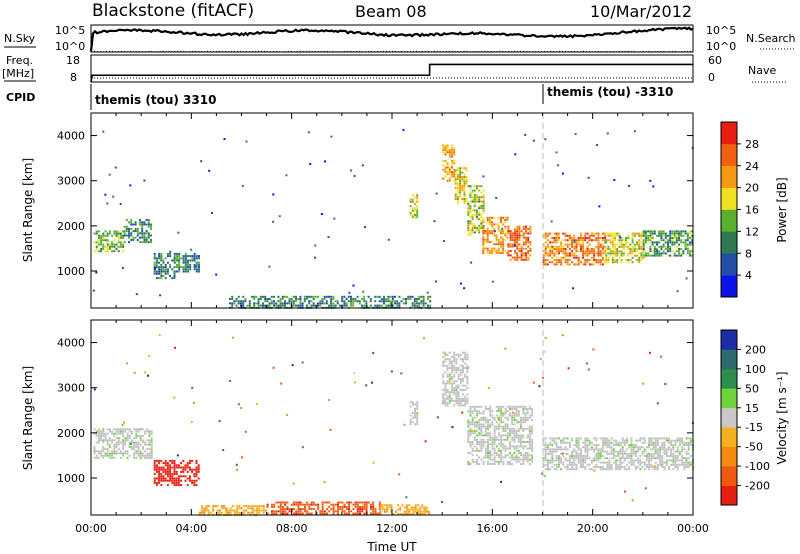 Image resolution: width=800 pixels, height=554 pixels. Describe the element at coordinates (754, 427) in the screenshot. I see `colorbar-tick: -15` at that location.